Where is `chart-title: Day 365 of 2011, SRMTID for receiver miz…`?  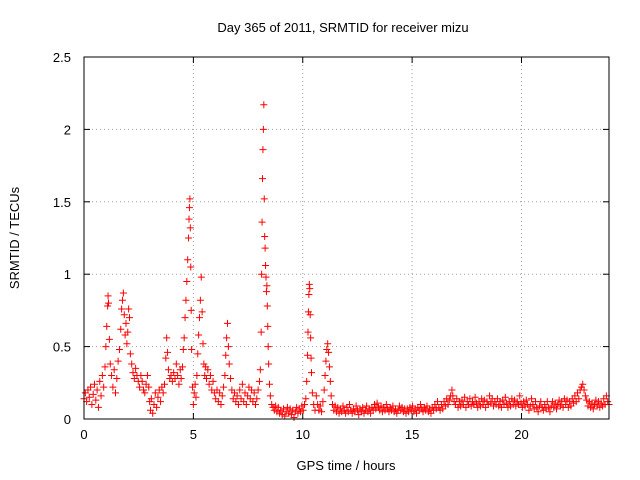
chart-title: Day 365 of 2011, SRMTID for receiver miz… is located at coordinates (342, 27).